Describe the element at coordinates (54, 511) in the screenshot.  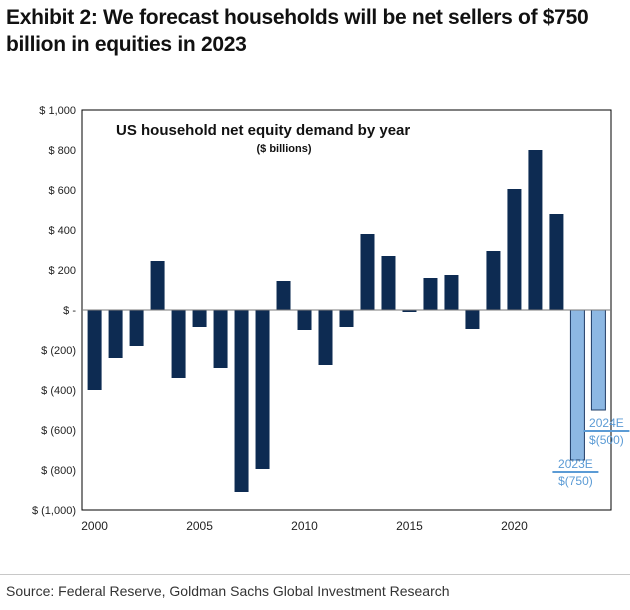
I see `y-tick-label: $ (1,000)` at that location.